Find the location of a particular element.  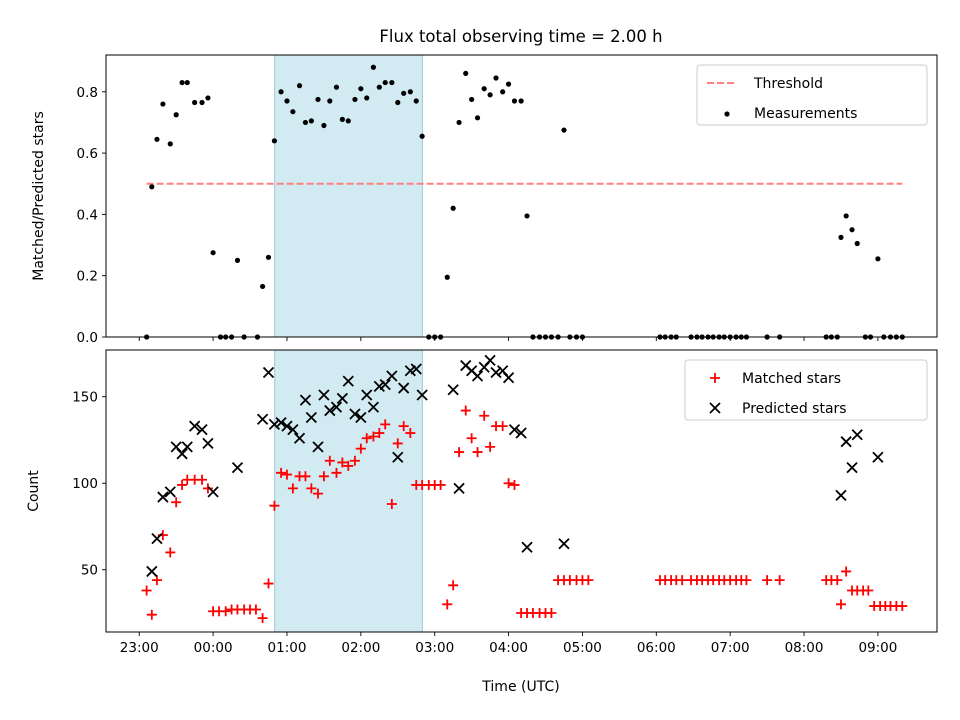

legend: Matched stars Predicted stars is located at coordinates (806, 390).